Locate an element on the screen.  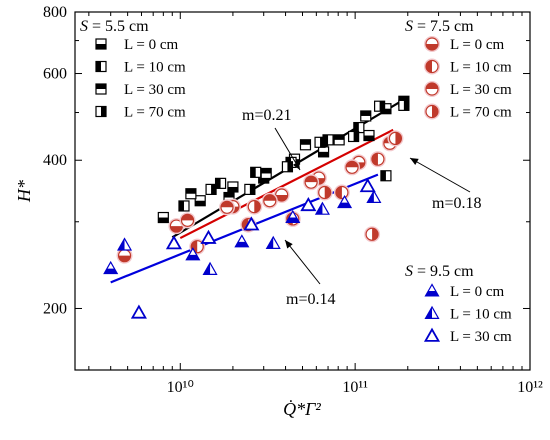
slope-label-m-0-21: m=0.21 is located at coordinates (266, 115).